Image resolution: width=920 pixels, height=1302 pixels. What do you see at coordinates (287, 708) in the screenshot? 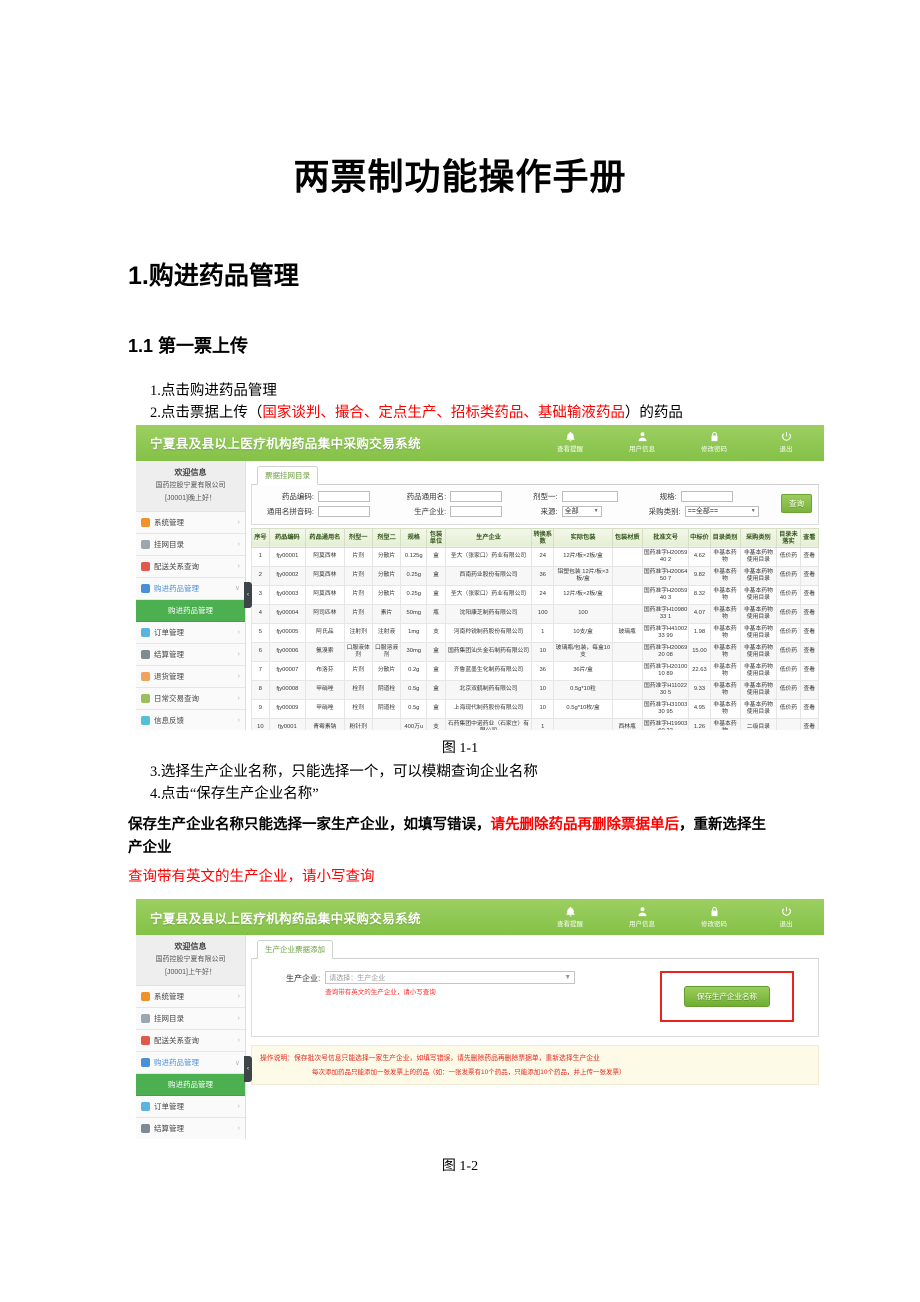
I see `table-cell: fjy00009` at bounding box center [287, 708].